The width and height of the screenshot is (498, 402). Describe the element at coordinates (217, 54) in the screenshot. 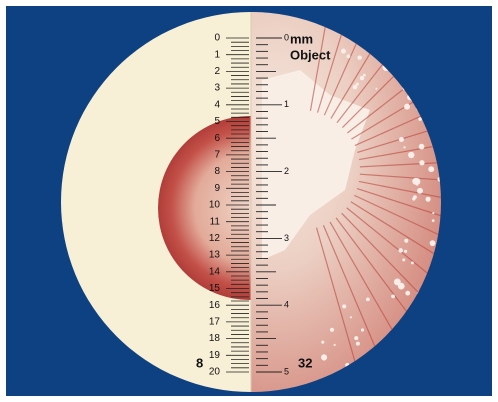

I see `left-tick-label: 1` at that location.